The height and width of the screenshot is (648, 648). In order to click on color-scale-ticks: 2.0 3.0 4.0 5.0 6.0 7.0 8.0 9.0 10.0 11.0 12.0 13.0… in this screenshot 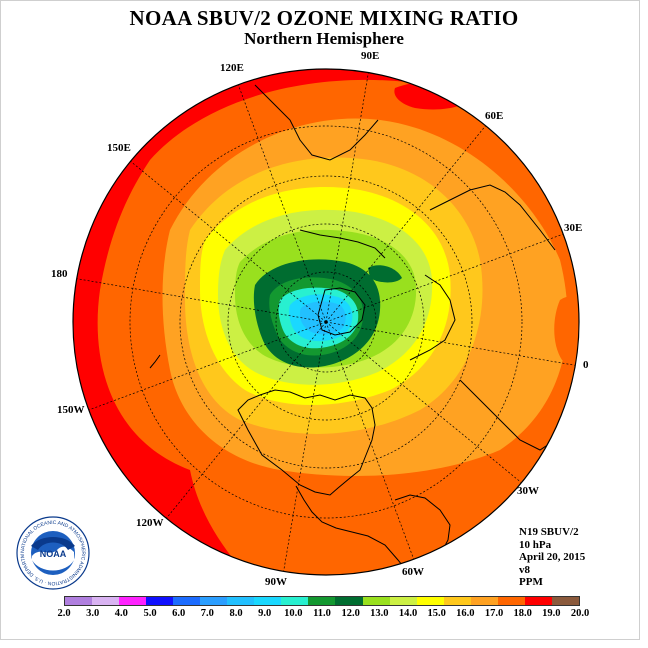, I will do `click(322, 615)`.